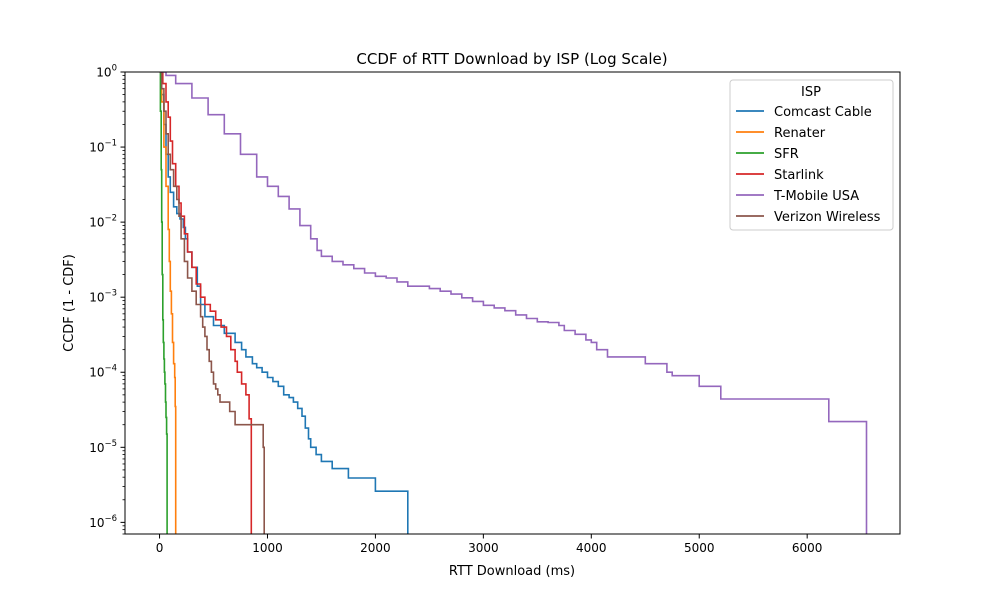 This screenshot has width=1000, height=600. I want to click on x-tick-label: 1000, so click(267, 548).